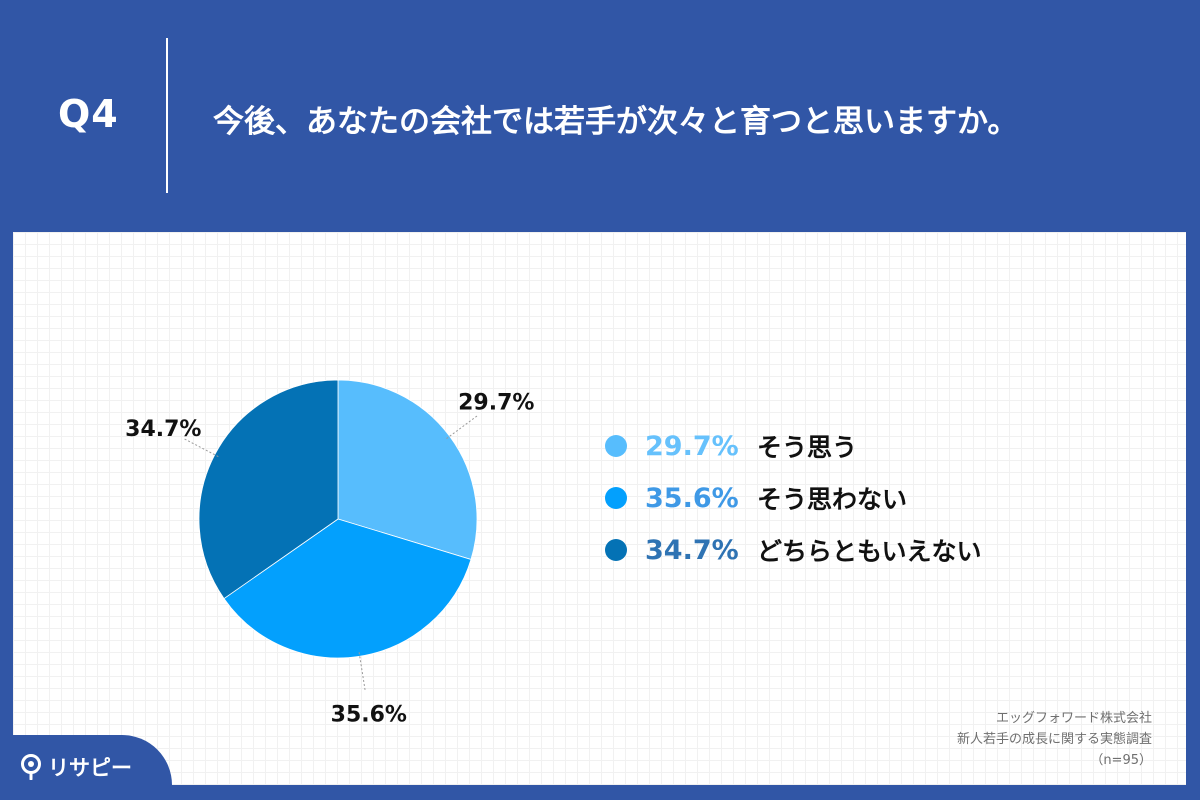 The height and width of the screenshot is (800, 1200). I want to click on credit-survey: 新人若手の成長に関する実態調査, so click(1054, 739).